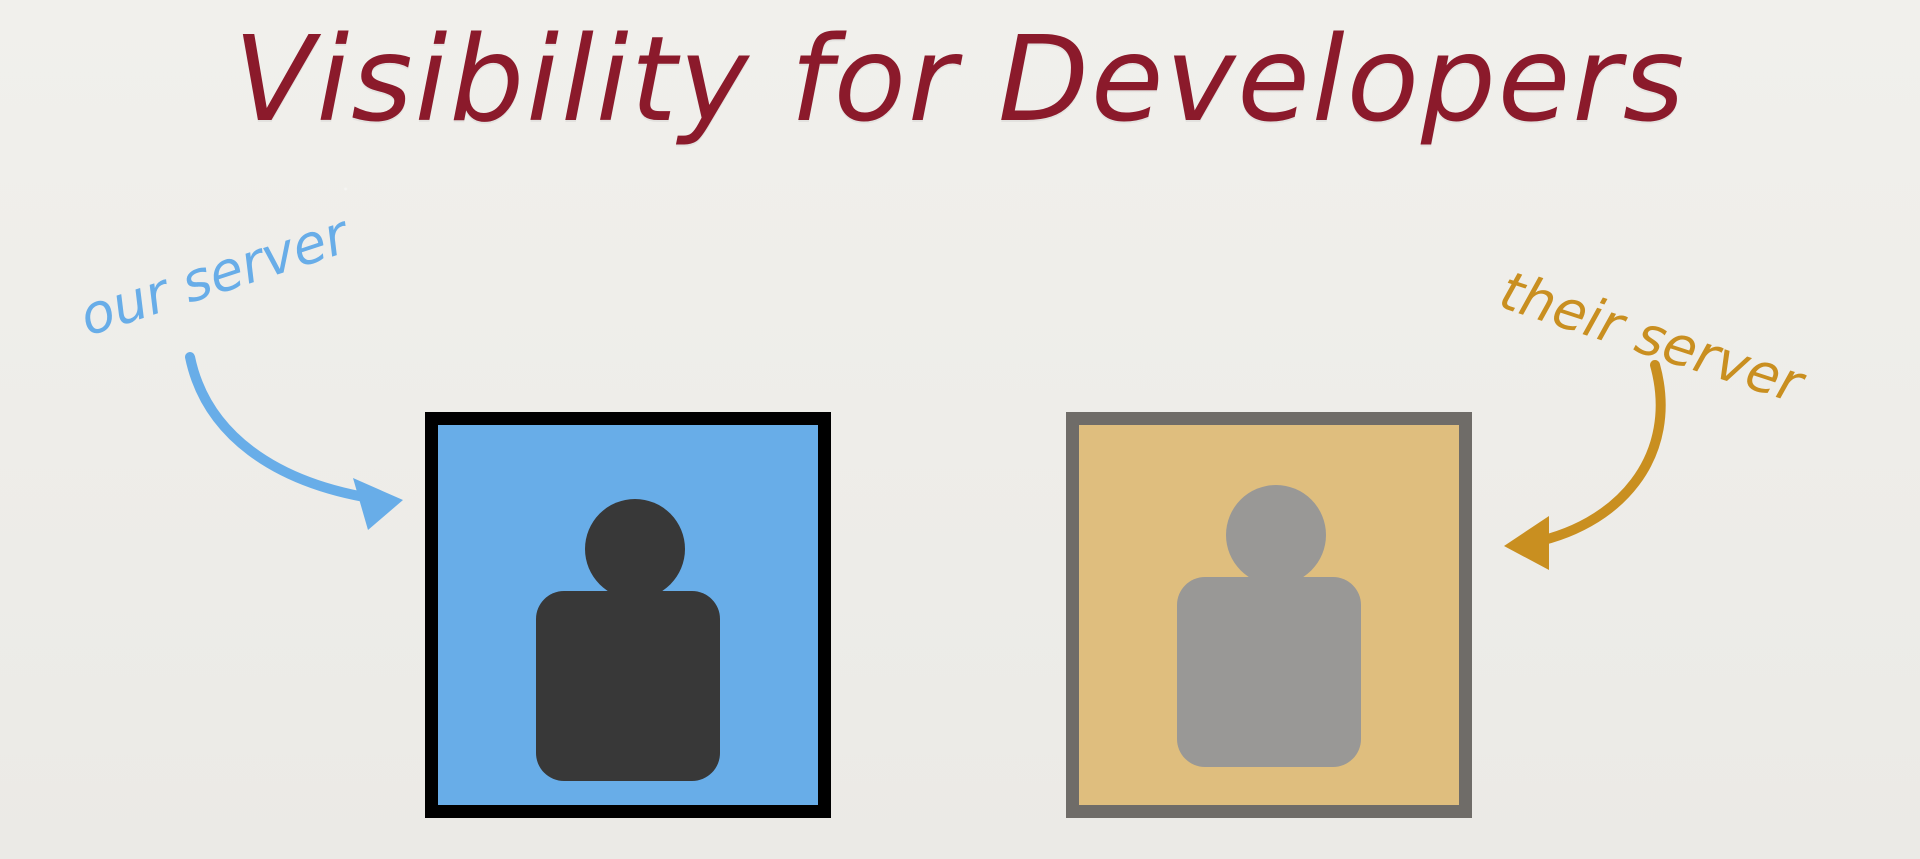  I want to click on our-server-box, so click(628, 615).